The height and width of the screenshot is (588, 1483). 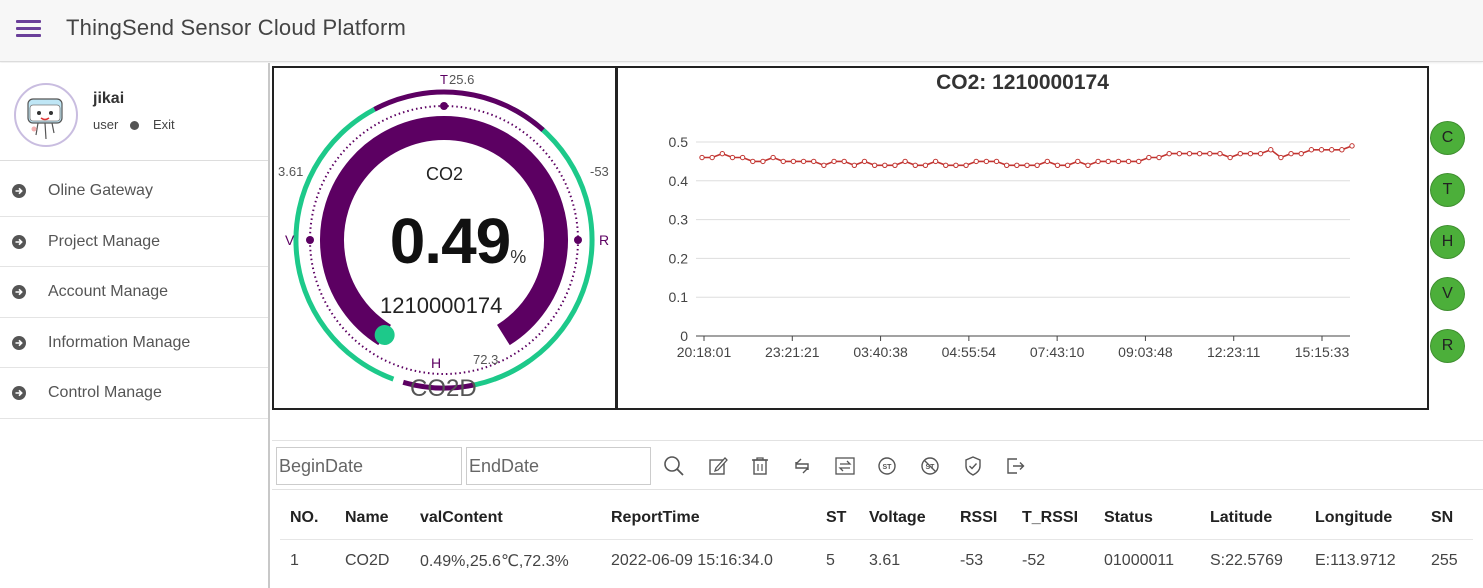 I want to click on gauge-v-marker, so click(x=310, y=240).